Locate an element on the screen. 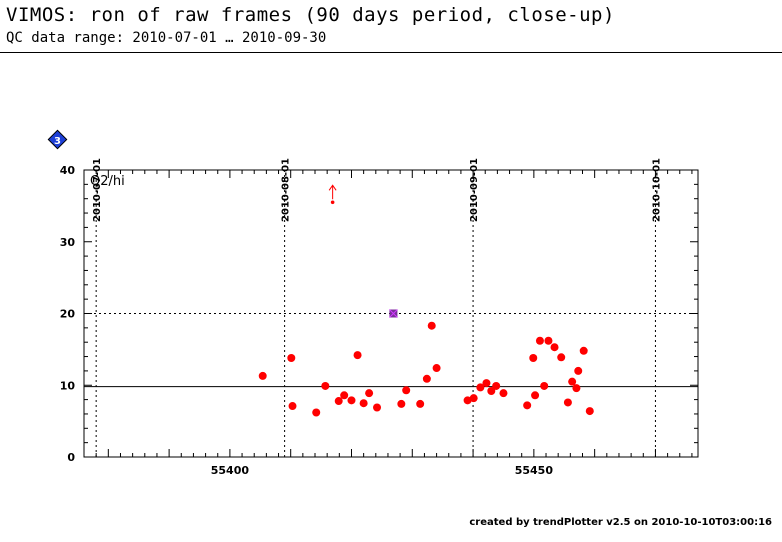 This screenshot has height=542, width=782. y-tick-label: 10 is located at coordinates (68, 385).